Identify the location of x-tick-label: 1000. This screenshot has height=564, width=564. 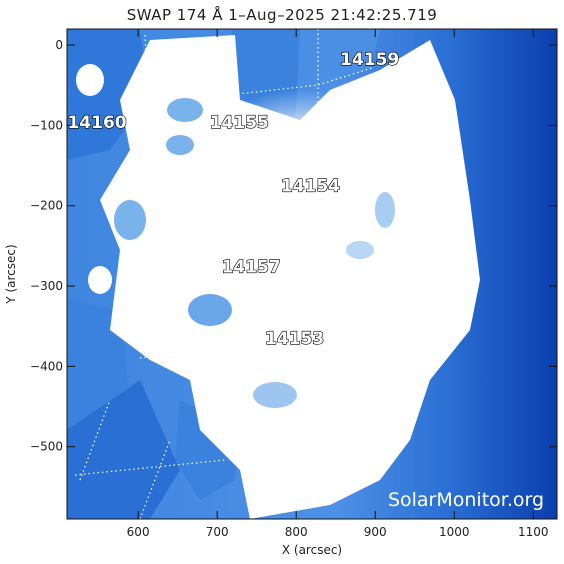
(454, 532).